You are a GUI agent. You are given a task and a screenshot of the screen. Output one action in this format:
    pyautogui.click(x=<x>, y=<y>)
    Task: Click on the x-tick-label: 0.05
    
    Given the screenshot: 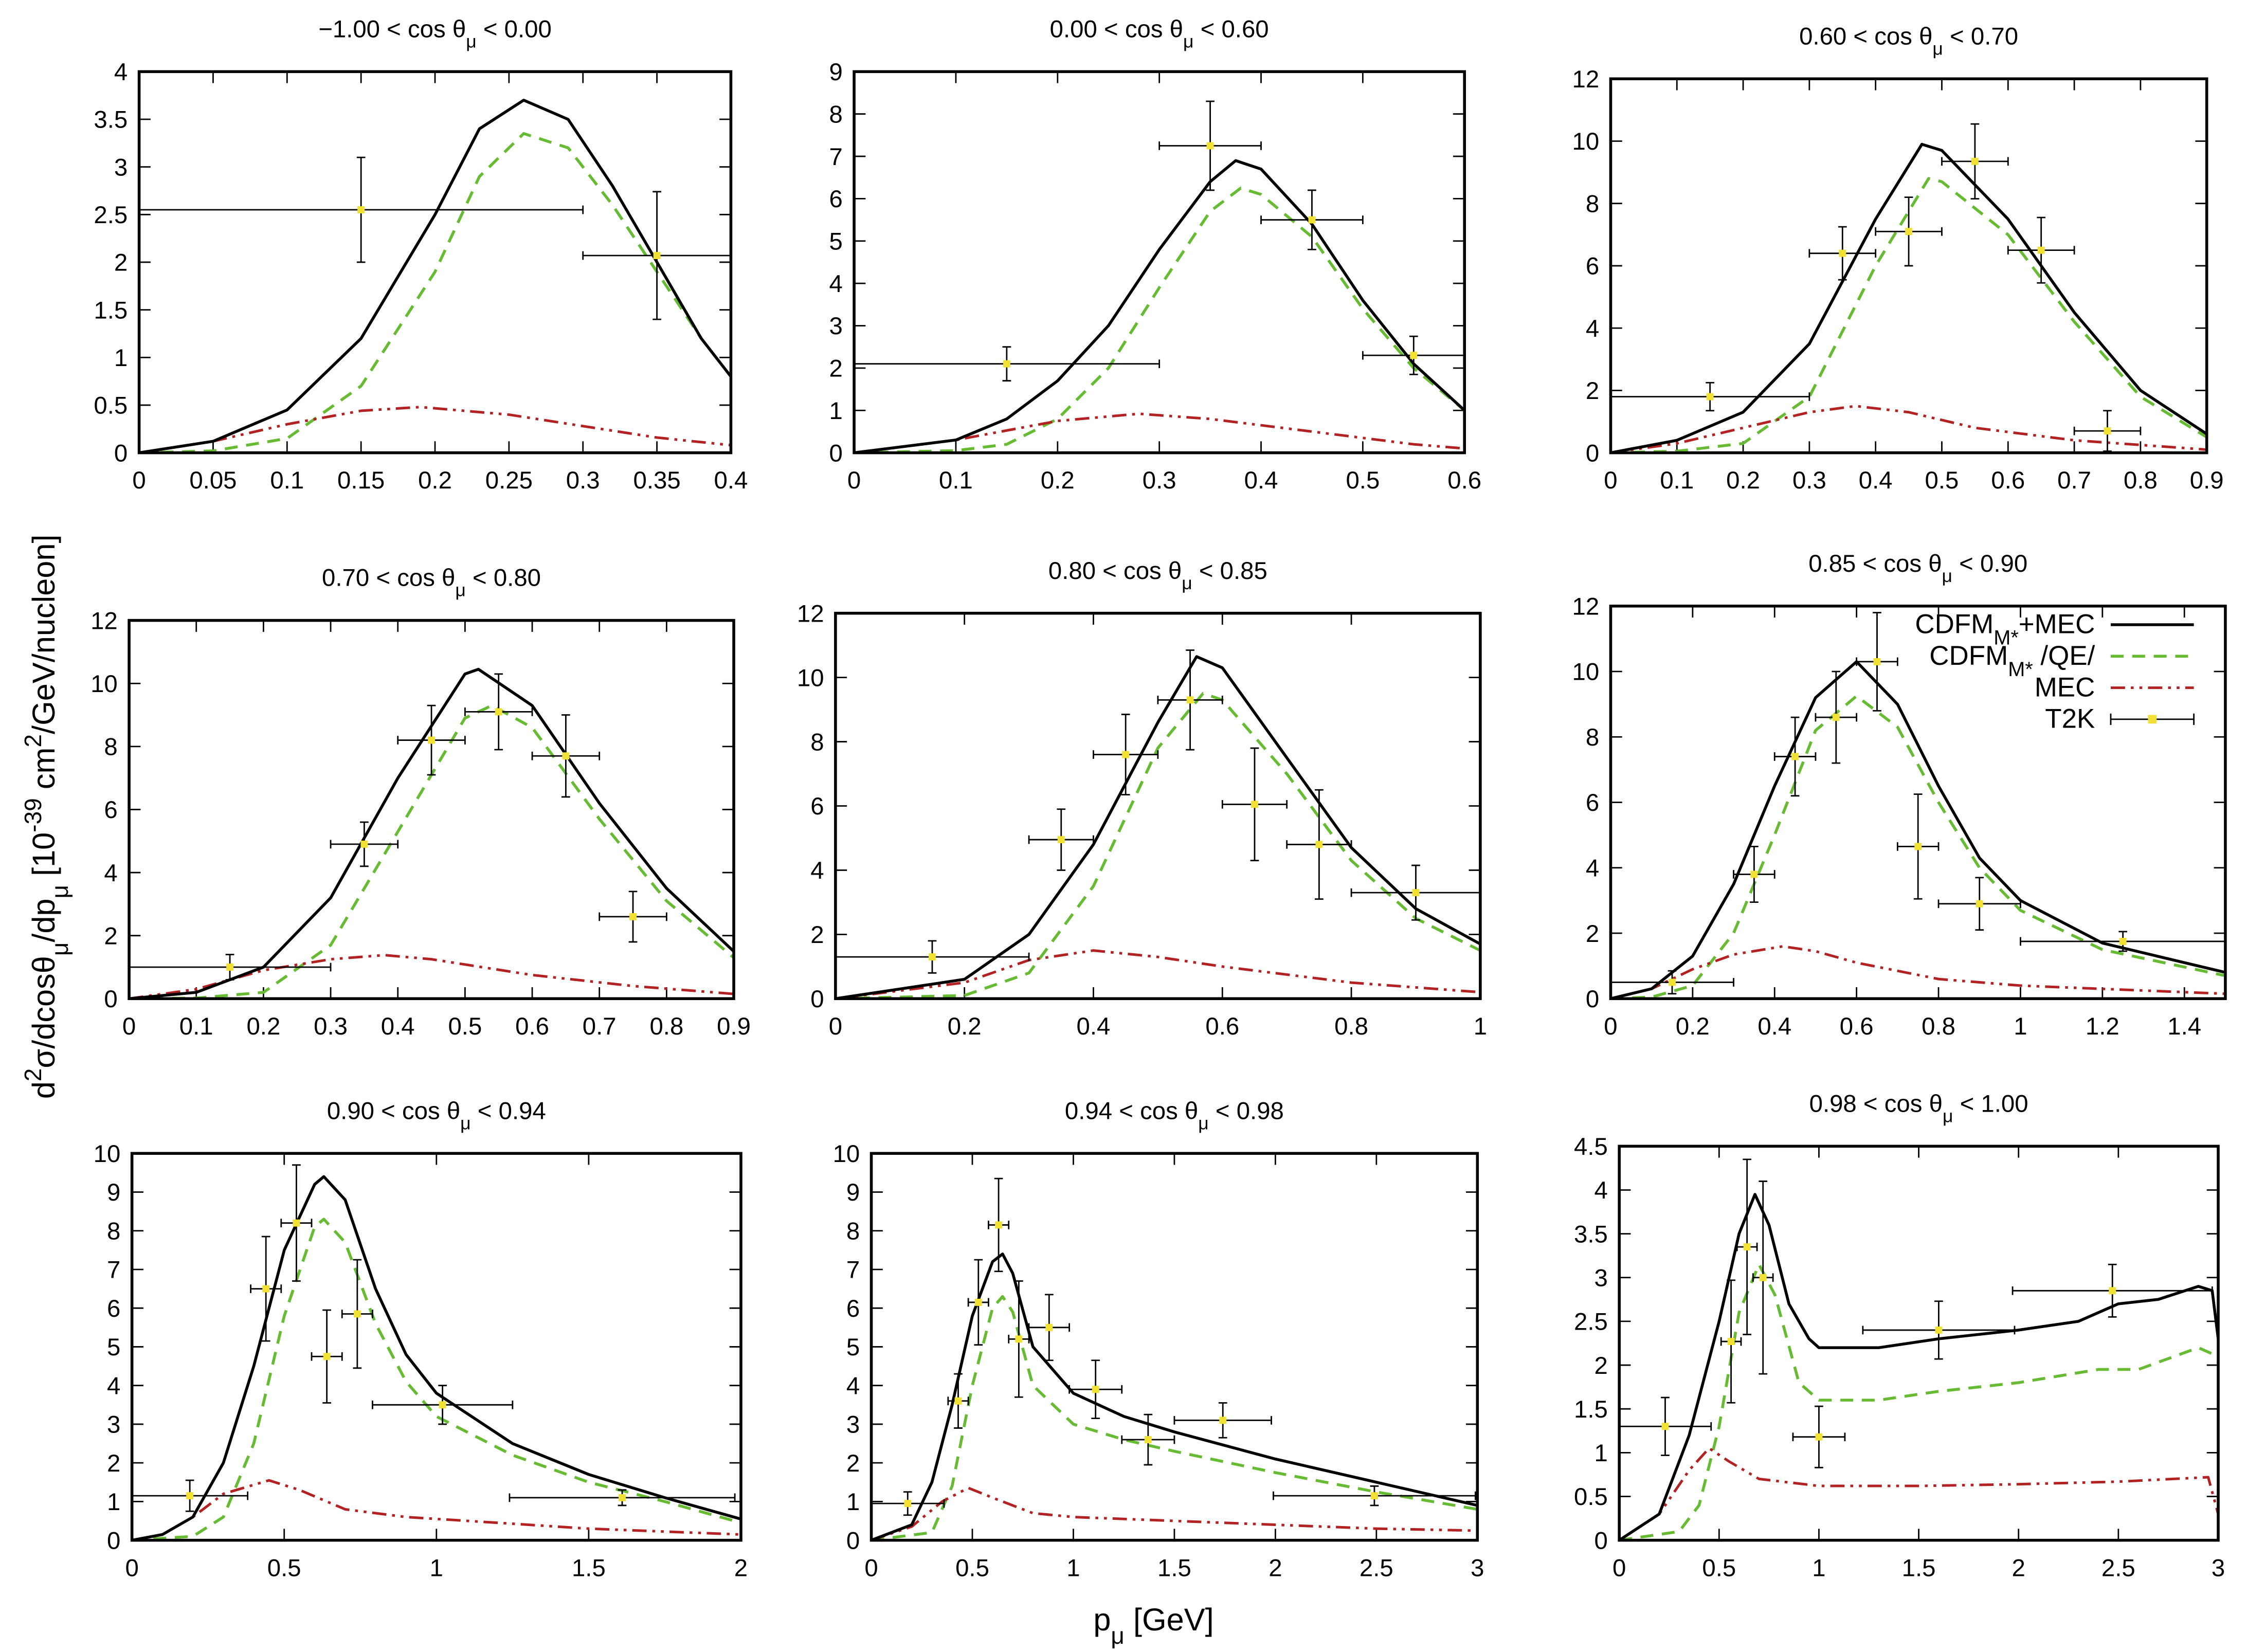 What is the action you would take?
    pyautogui.click(x=213, y=480)
    